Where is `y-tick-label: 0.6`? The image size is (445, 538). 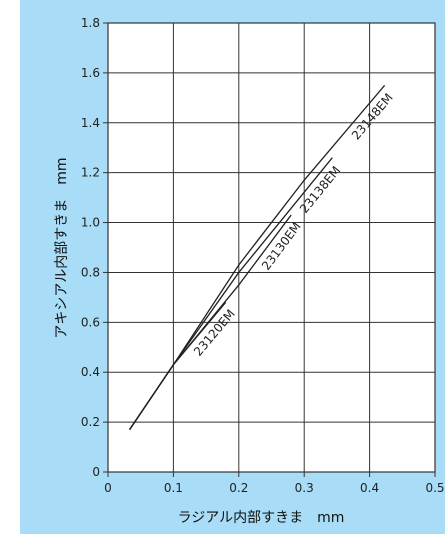 y-tick-label: 0.6 is located at coordinates (90, 322).